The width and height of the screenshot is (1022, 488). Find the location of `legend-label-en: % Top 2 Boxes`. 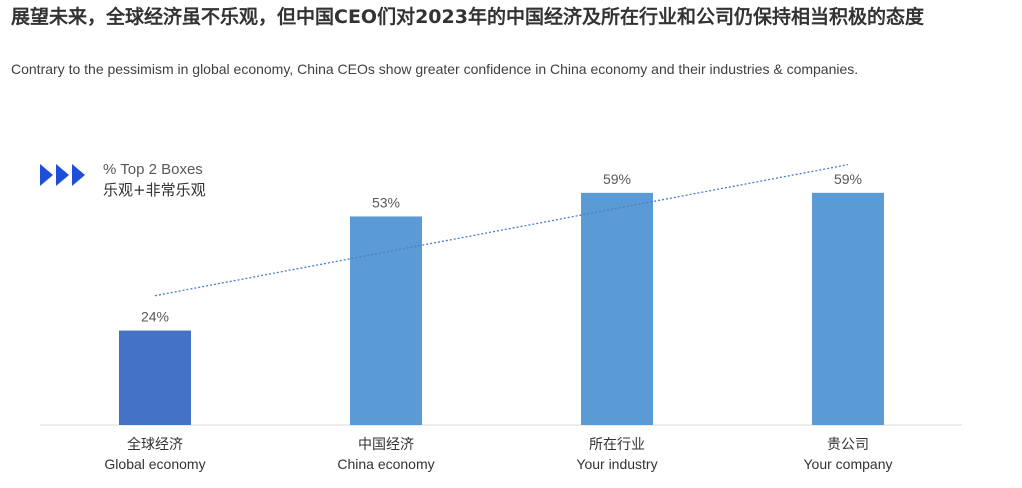

legend-label-en: % Top 2 Boxes is located at coordinates (153, 169).